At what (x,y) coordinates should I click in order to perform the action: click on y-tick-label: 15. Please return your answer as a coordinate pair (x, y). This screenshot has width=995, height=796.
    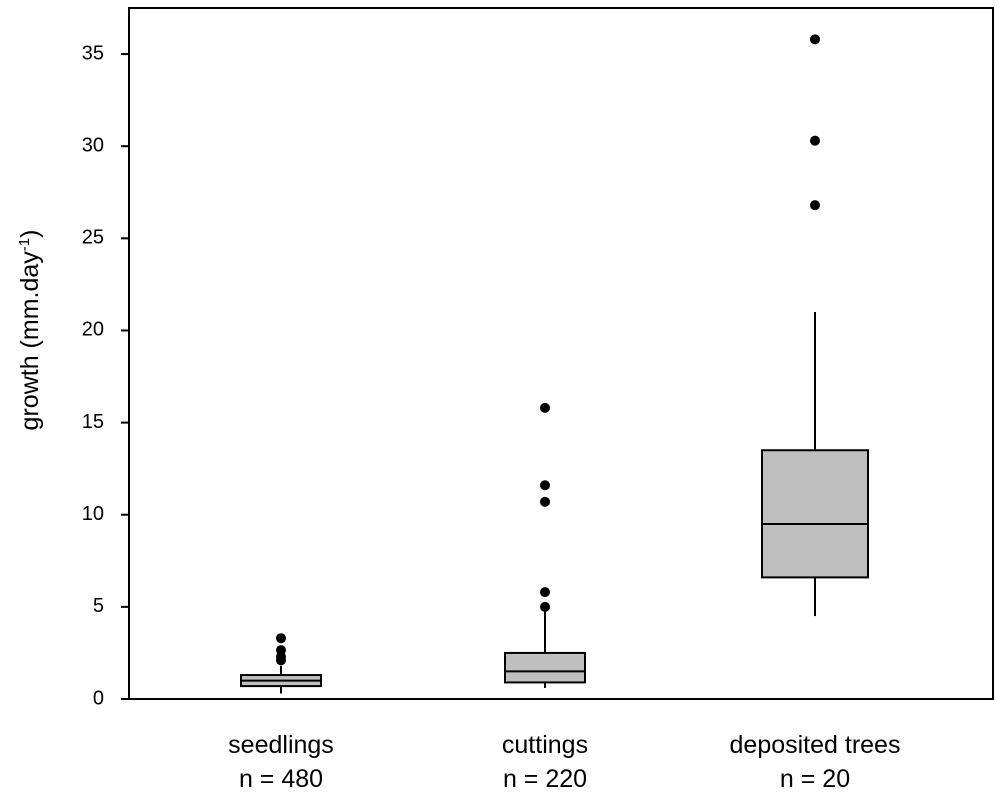
    Looking at the image, I should click on (93, 422).